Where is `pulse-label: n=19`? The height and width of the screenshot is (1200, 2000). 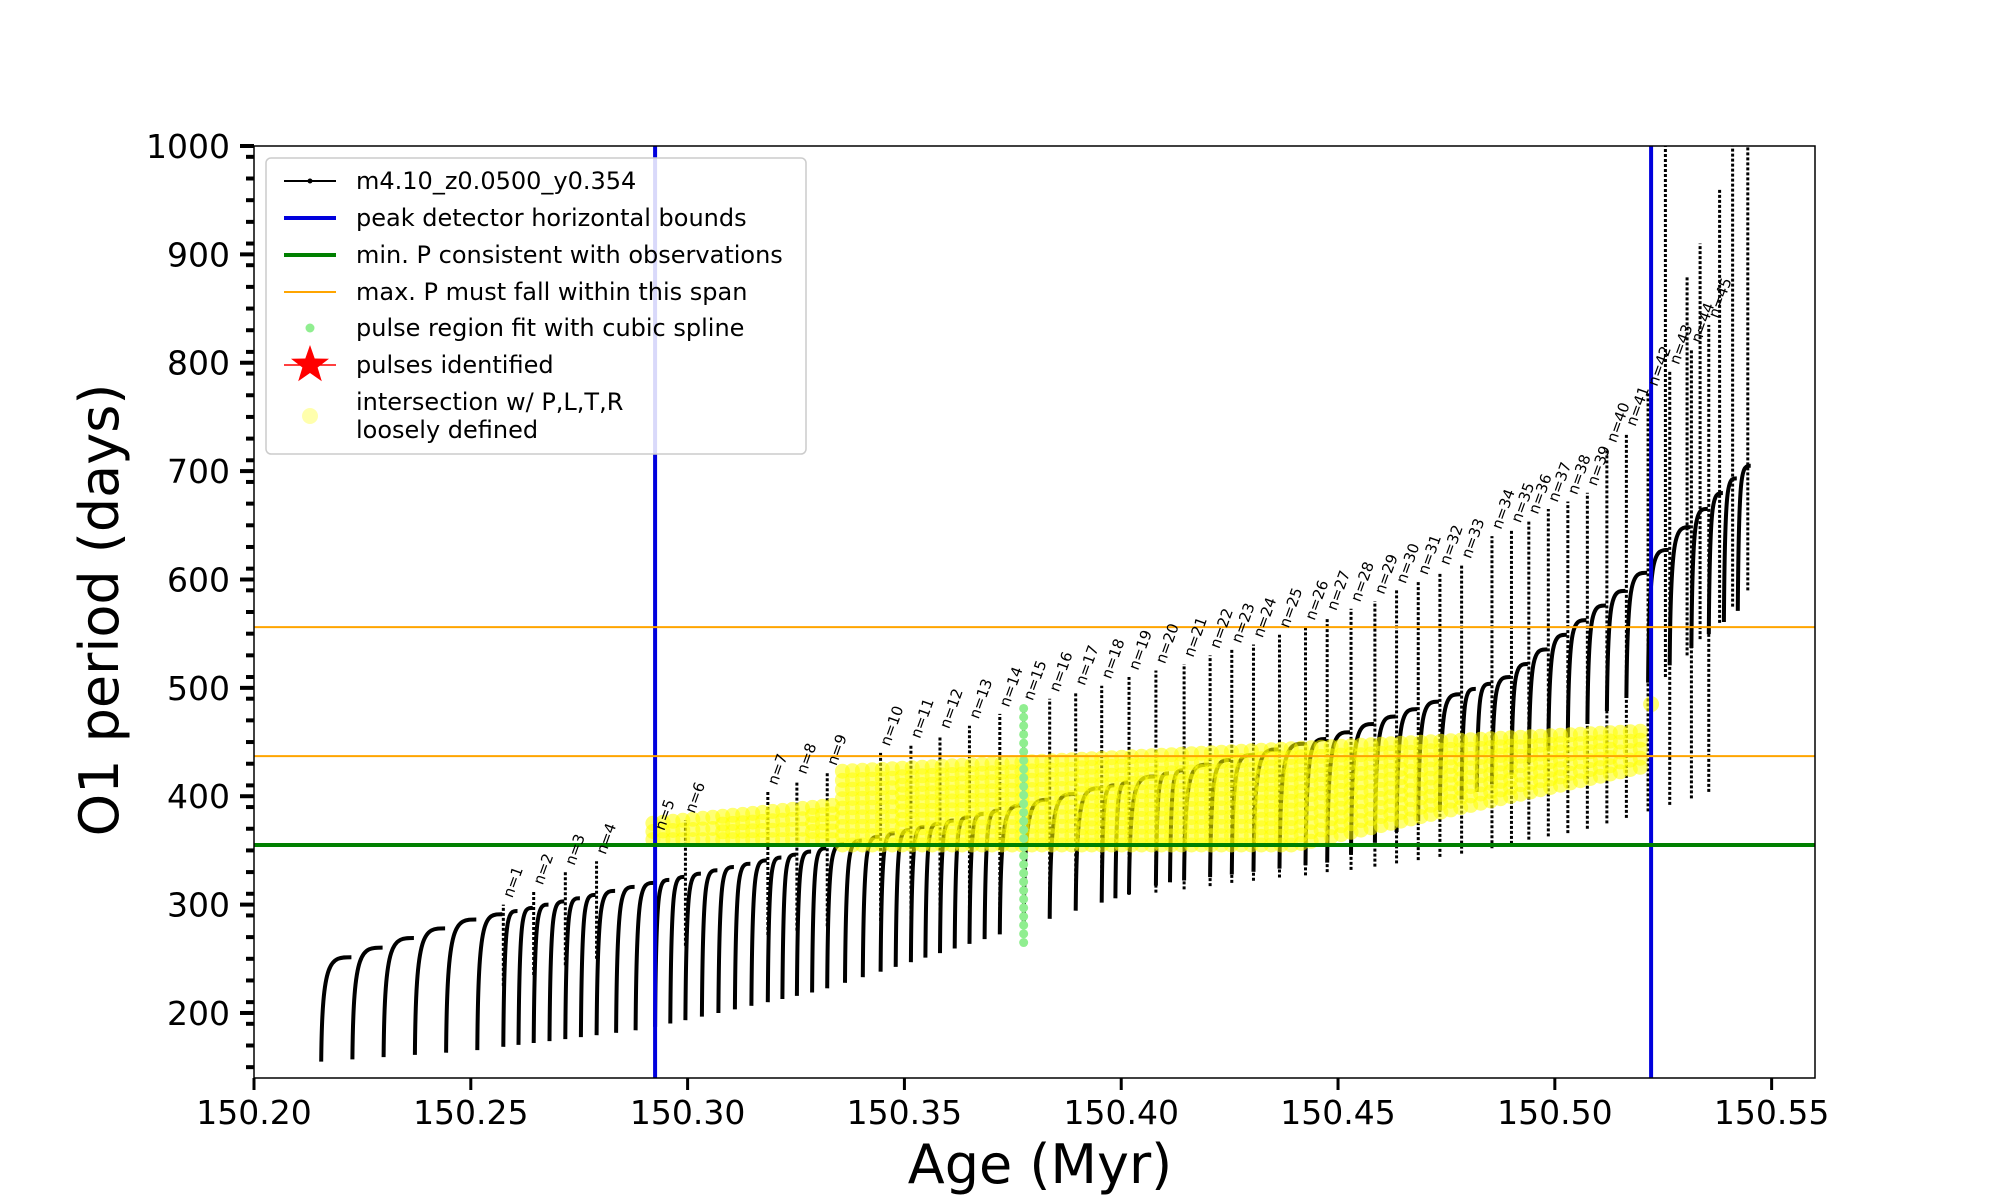 pulse-label: n=19 is located at coordinates (1140, 650).